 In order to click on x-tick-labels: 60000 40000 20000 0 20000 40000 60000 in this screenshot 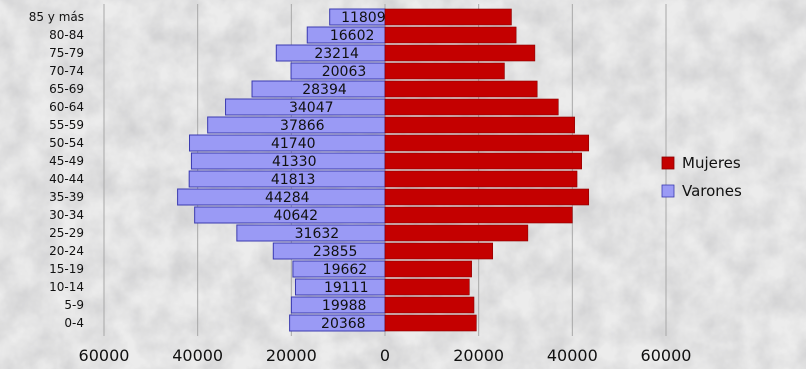, I will do `click(385, 355)`.